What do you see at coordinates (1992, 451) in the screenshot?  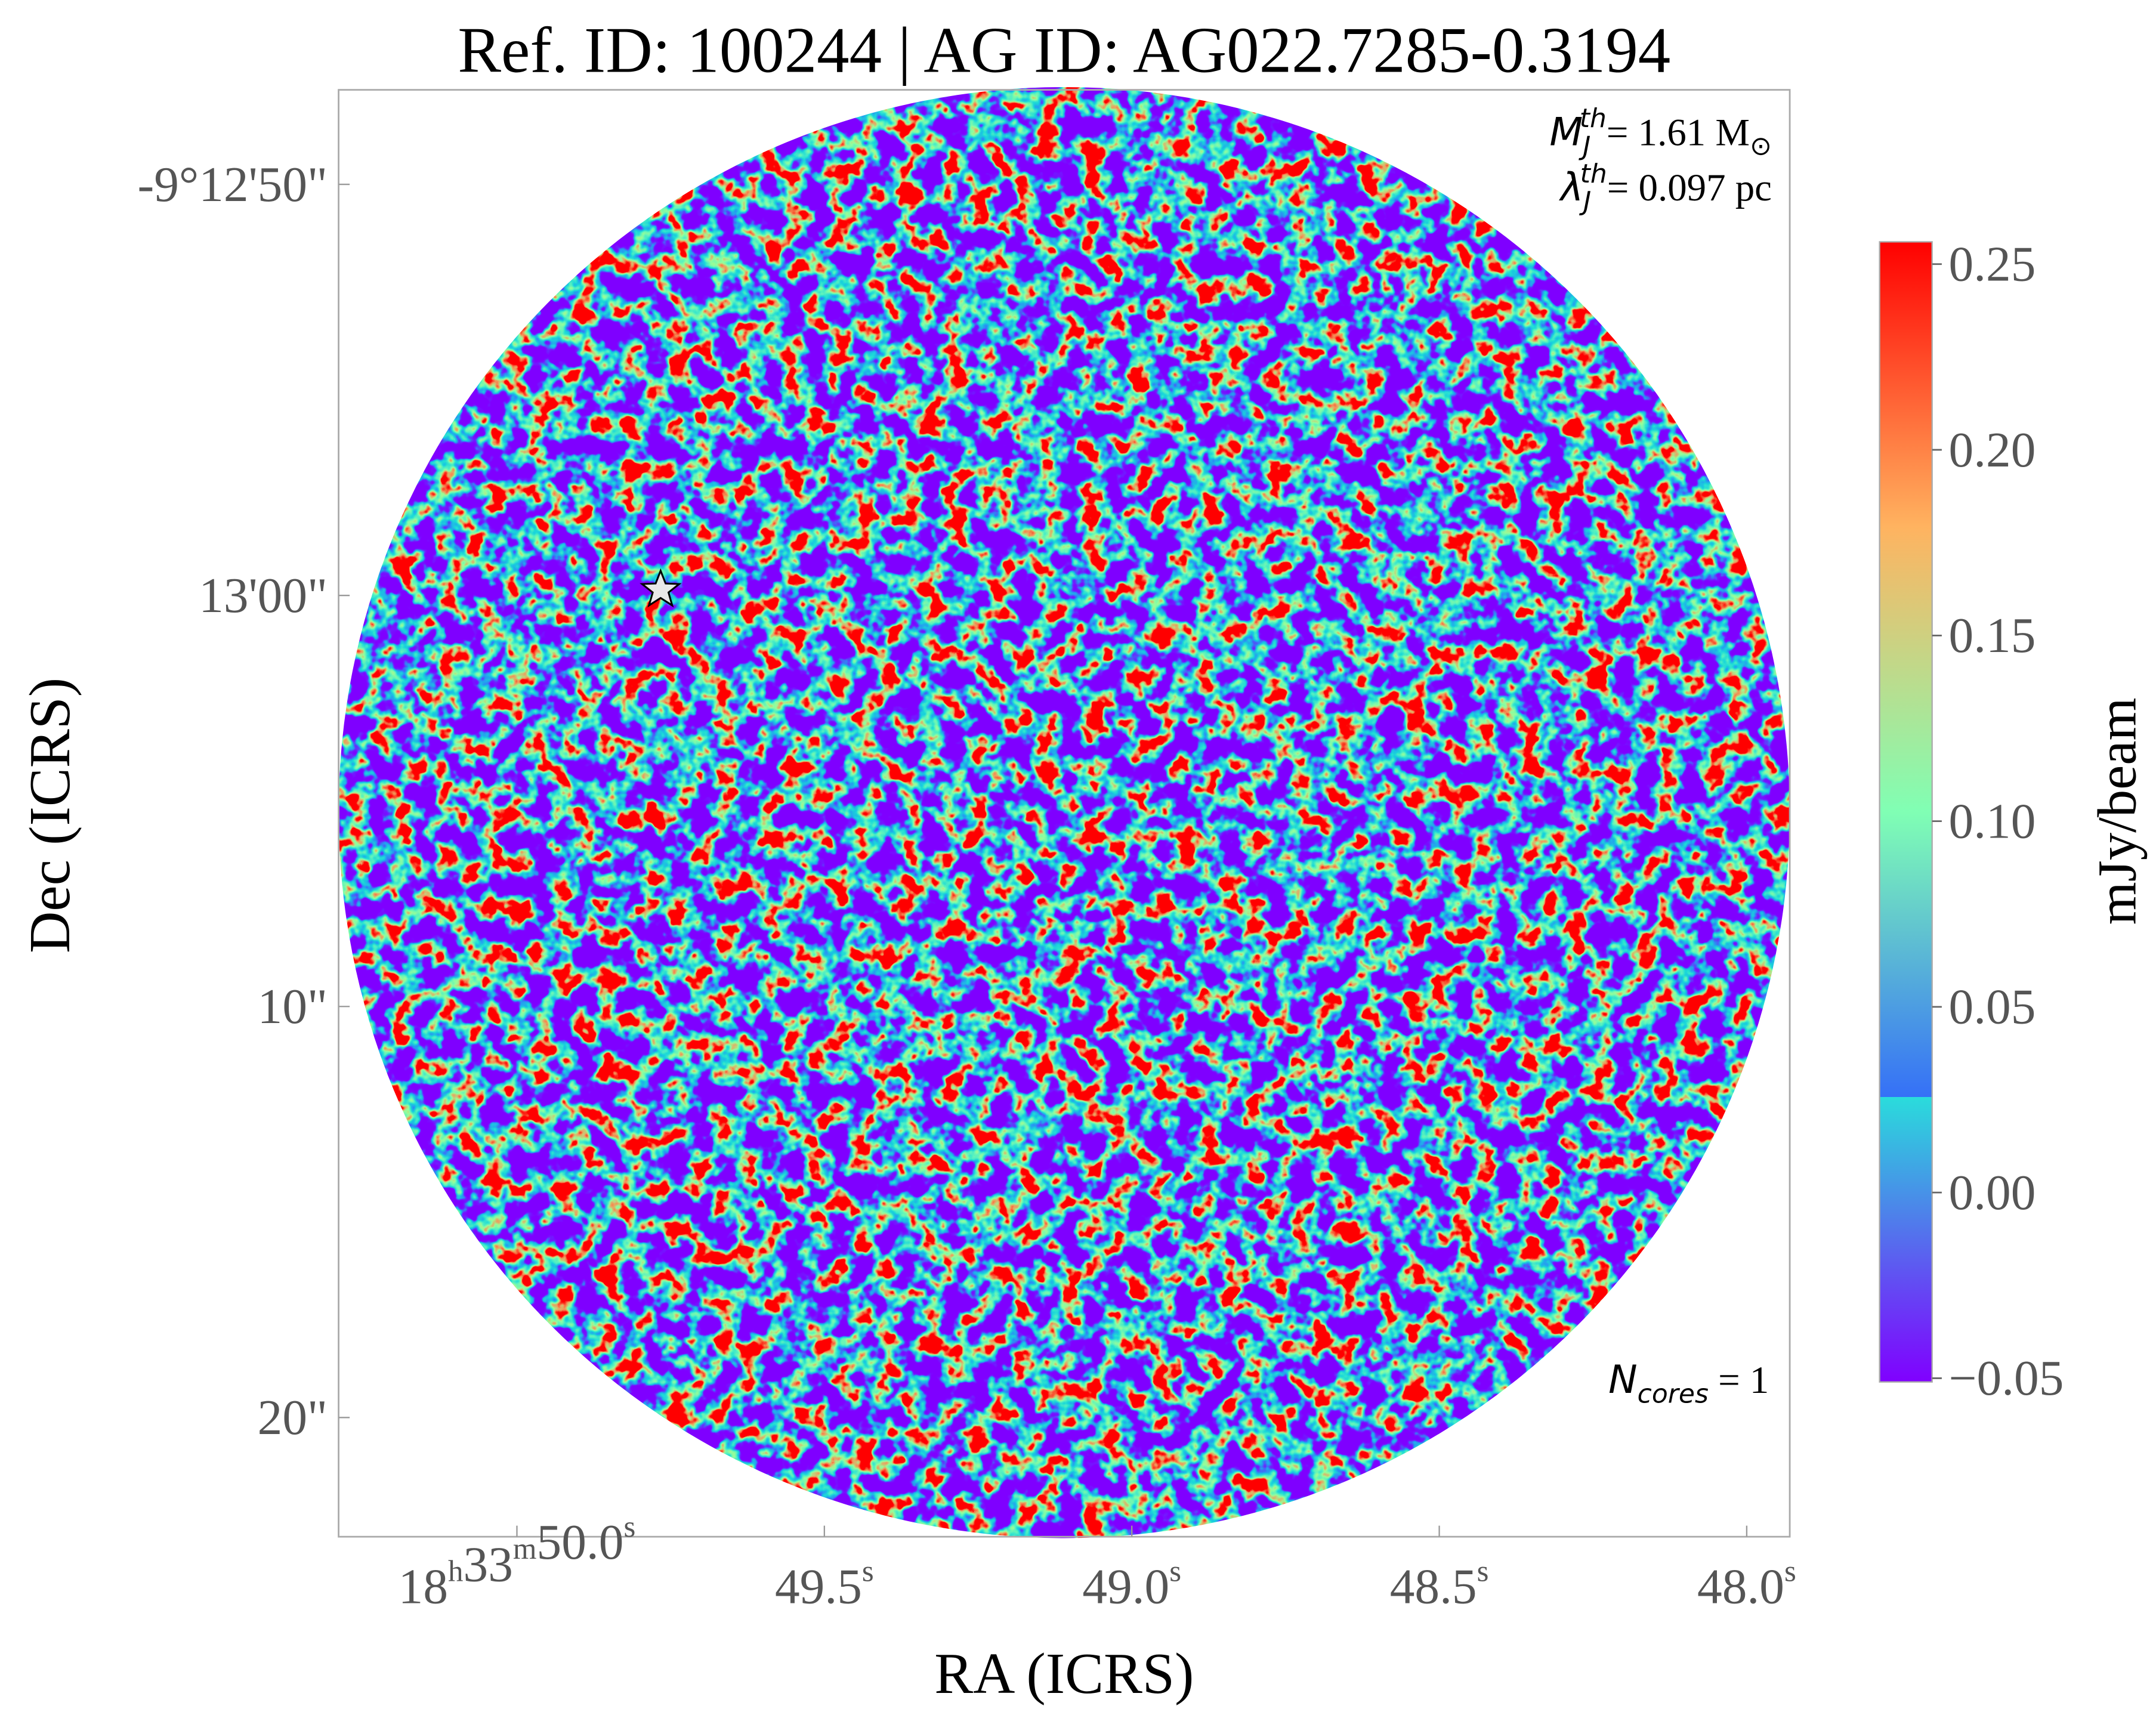 I see `colorbar-tick-label: 0.20` at bounding box center [1992, 451].